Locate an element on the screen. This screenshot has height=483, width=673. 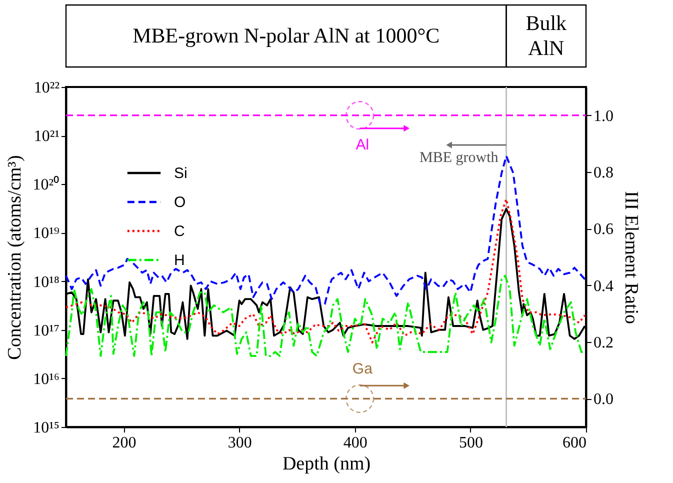
y2-axis-title: III Element Ratio is located at coordinates (631, 257).